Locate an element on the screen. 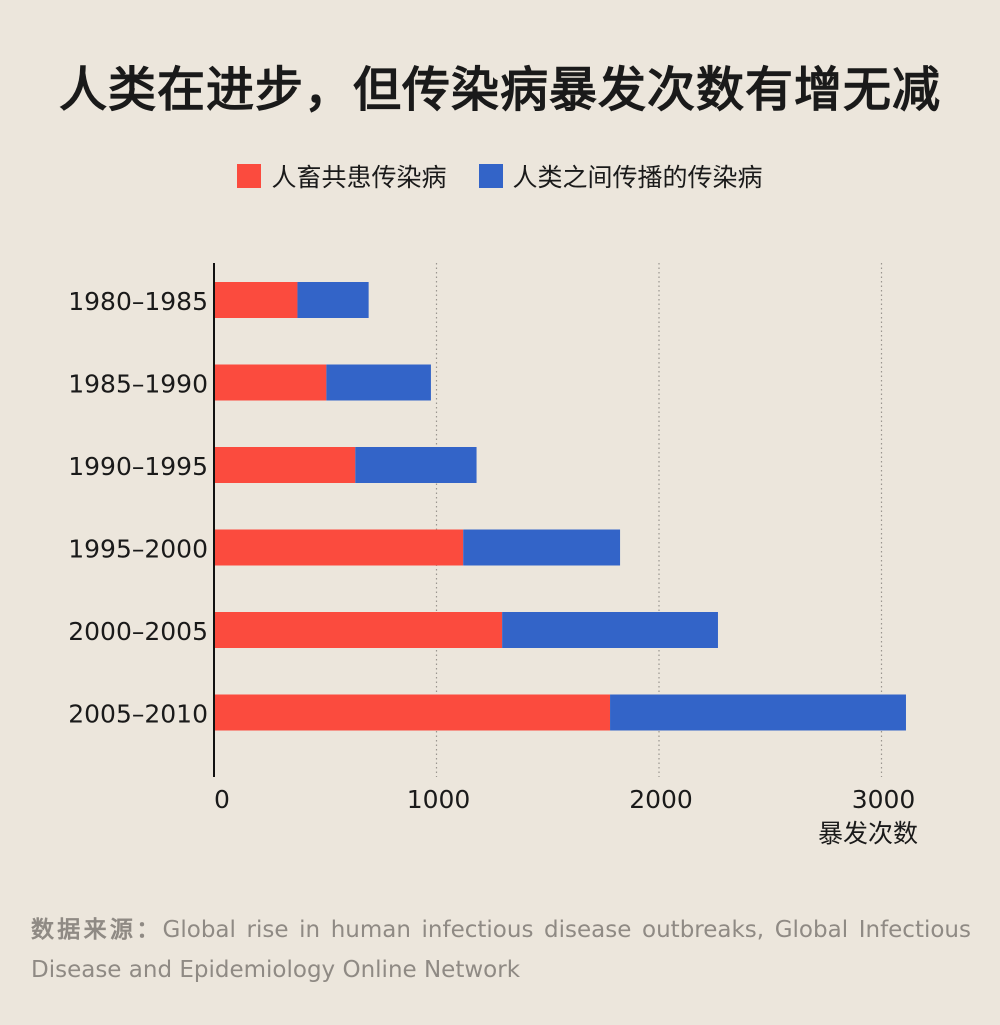 The width and height of the screenshot is (1000, 1025). x-tick-label-1000: 1000 is located at coordinates (439, 799).